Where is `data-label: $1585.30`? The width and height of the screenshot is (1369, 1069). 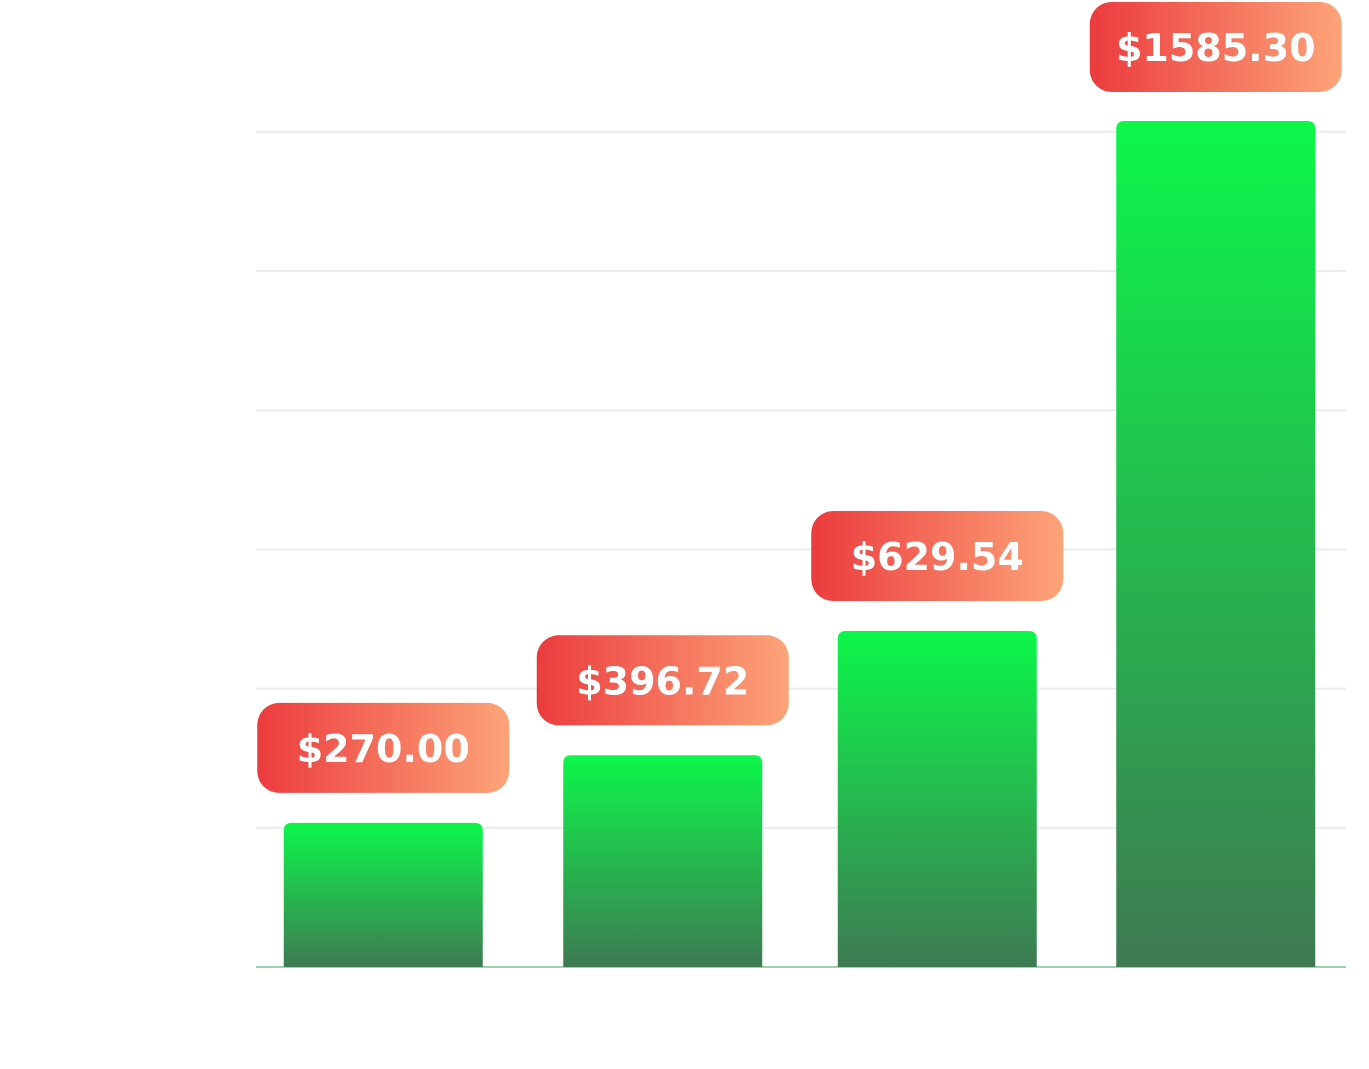
data-label: $1585.30 is located at coordinates (1215, 47).